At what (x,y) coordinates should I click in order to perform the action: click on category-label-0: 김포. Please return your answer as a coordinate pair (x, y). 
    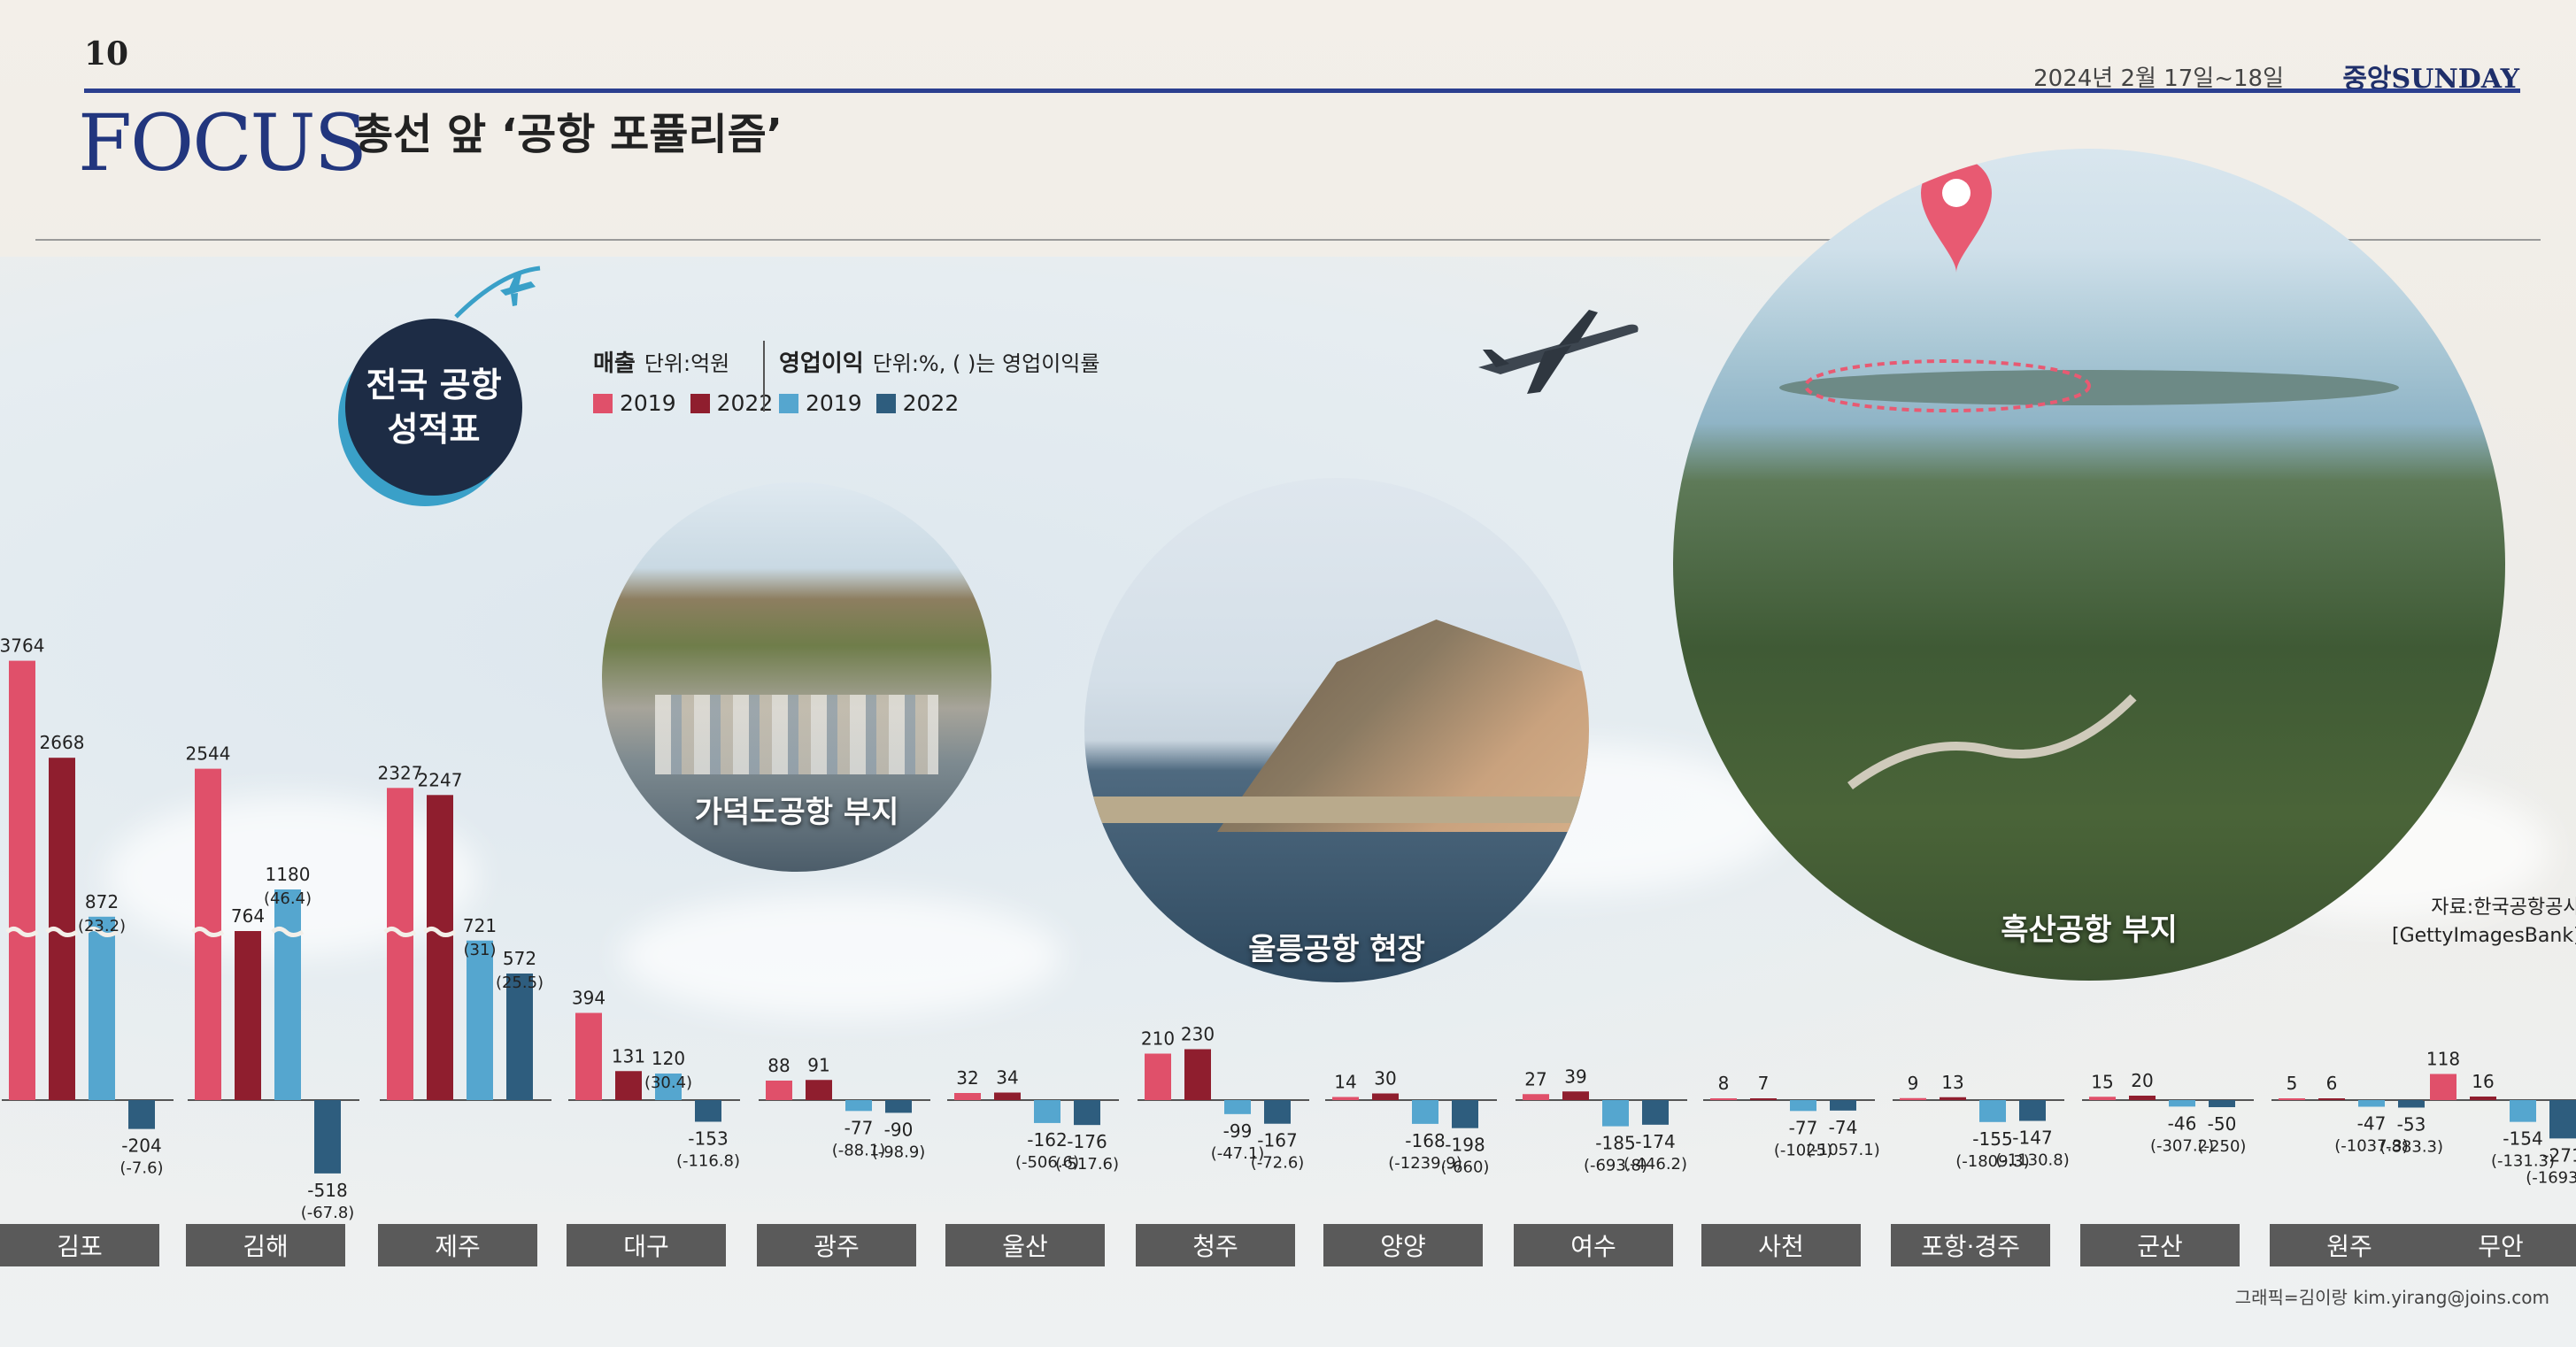
    Looking at the image, I should click on (80, 1247).